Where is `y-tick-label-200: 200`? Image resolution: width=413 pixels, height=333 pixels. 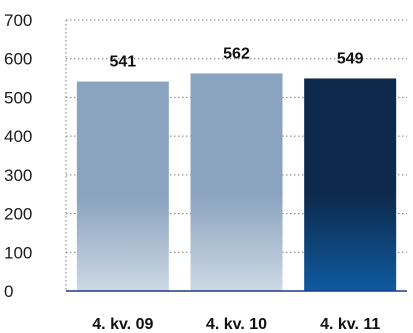
y-tick-label-200: 200 is located at coordinates (18, 214).